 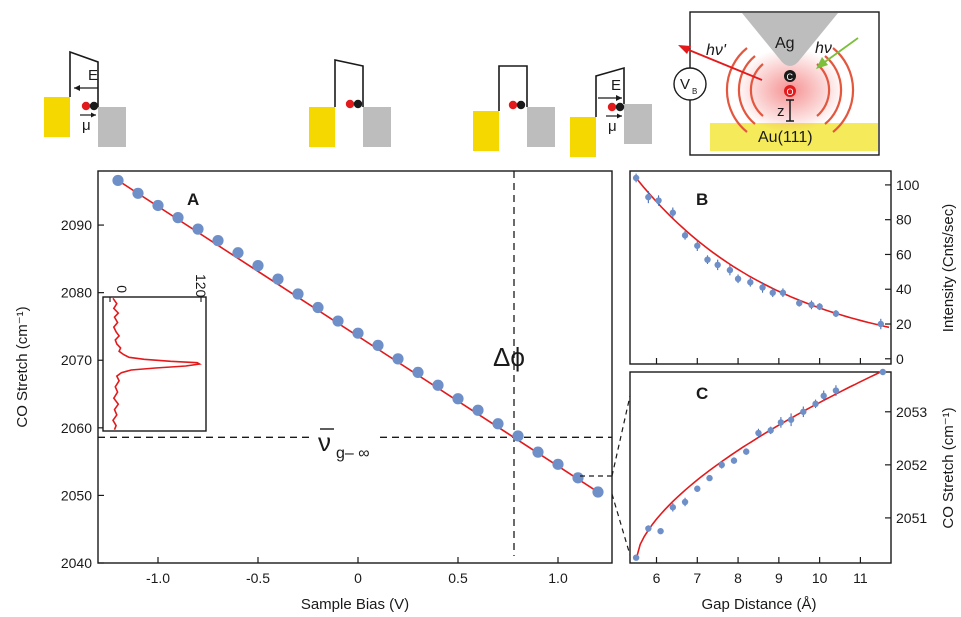 I want to click on panel-b-frame, so click(x=760, y=267).